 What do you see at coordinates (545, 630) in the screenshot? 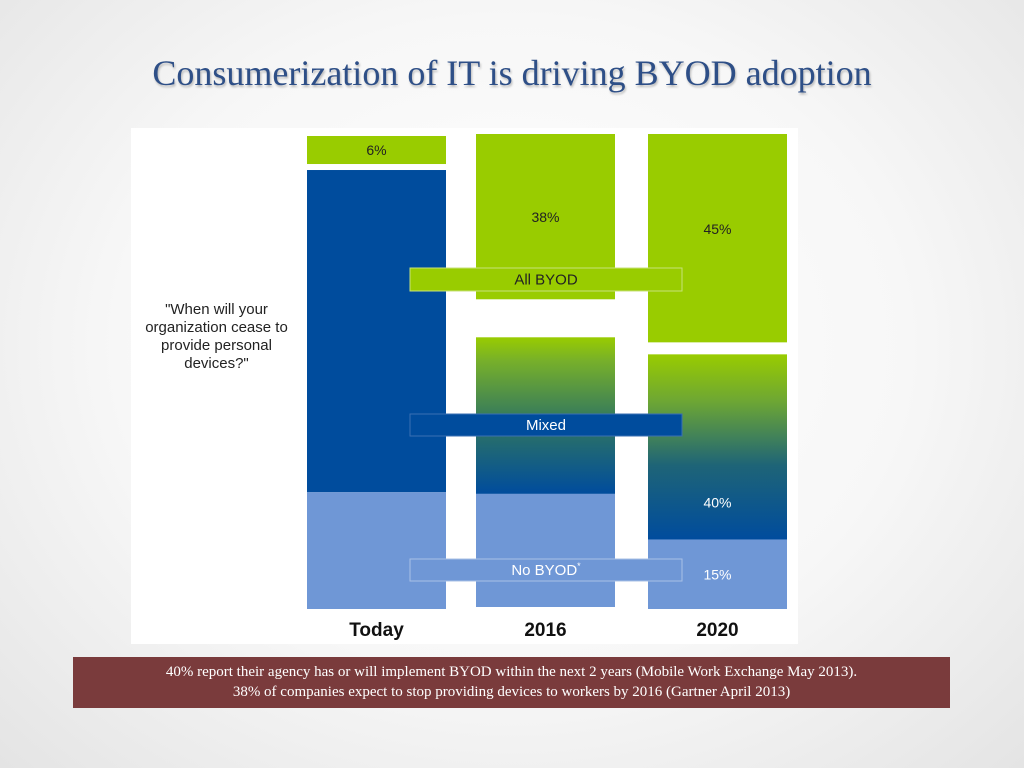
I see `x-tick-label-2016: 2016` at bounding box center [545, 630].